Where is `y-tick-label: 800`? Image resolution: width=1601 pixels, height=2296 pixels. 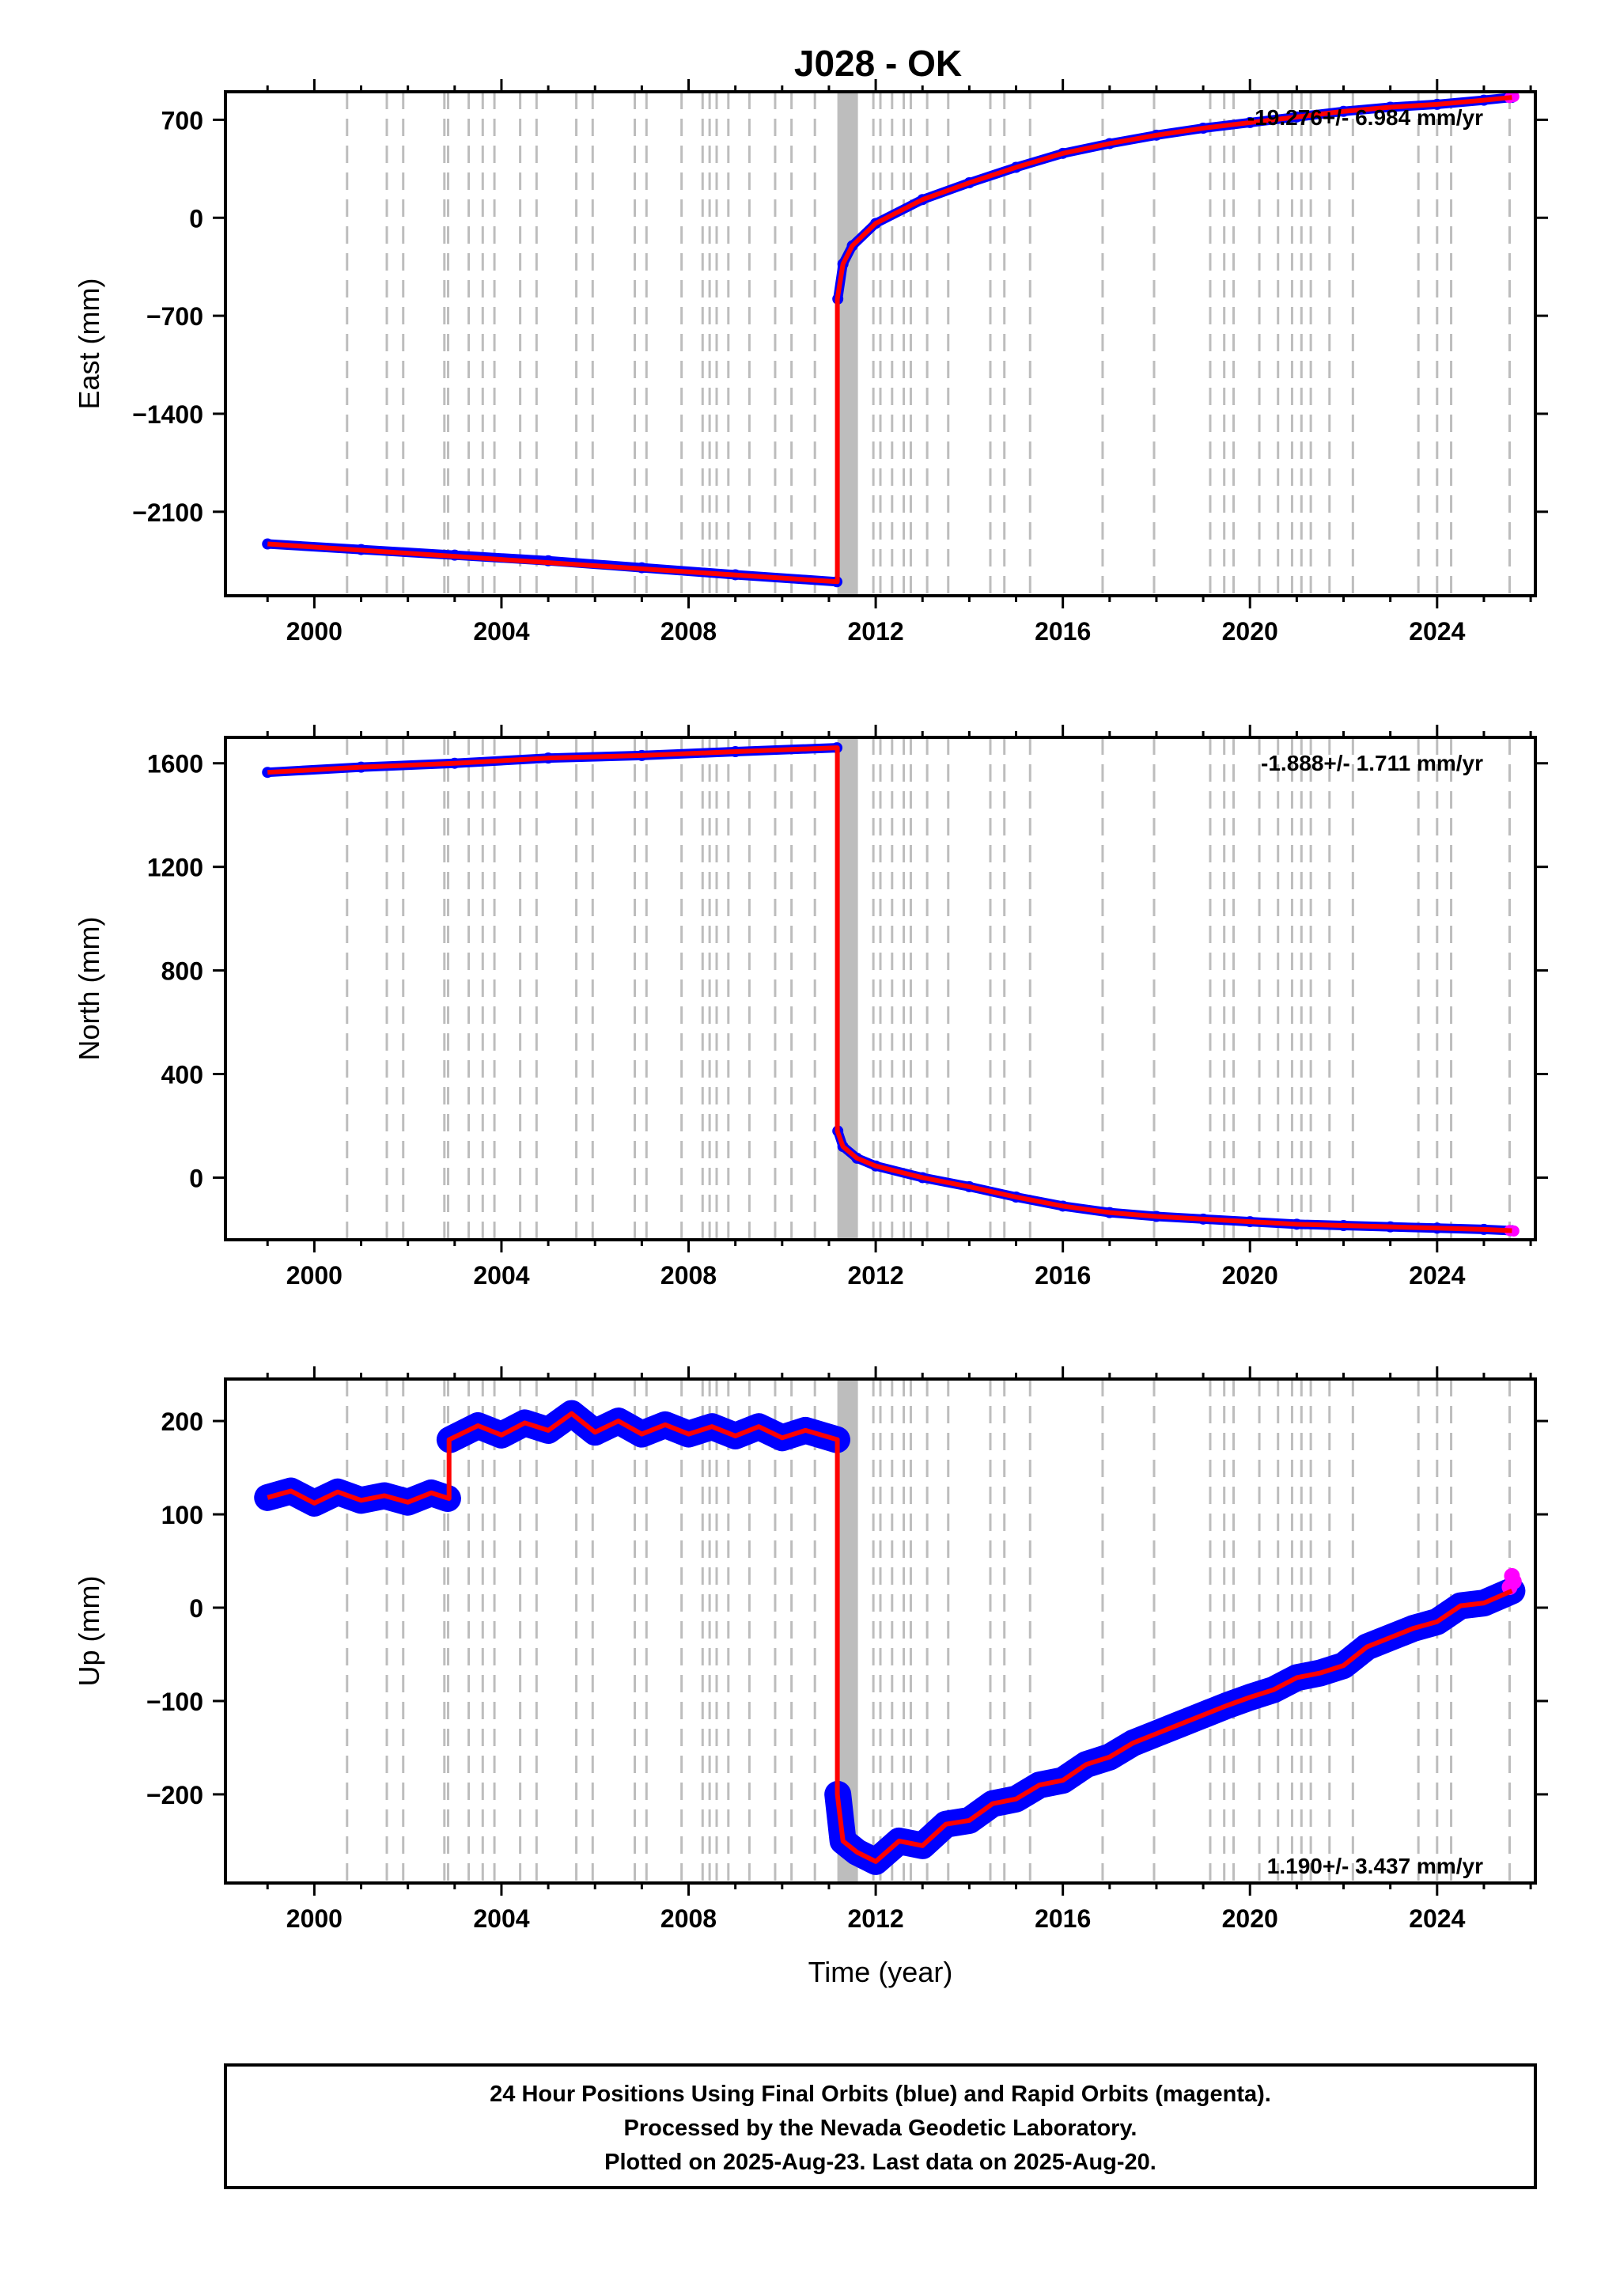
y-tick-label: 800 is located at coordinates (182, 971).